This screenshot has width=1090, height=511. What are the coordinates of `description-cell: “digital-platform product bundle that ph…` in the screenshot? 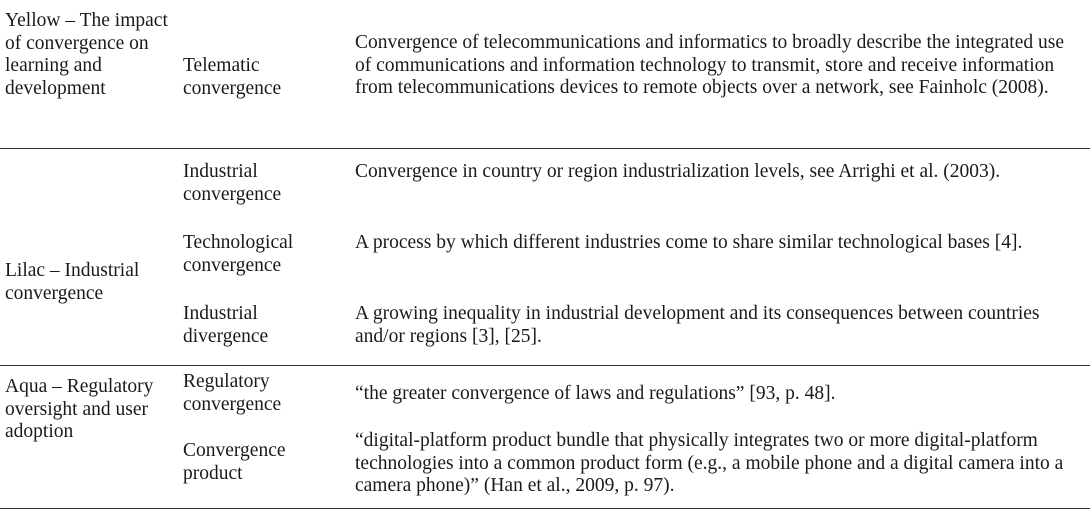 It's located at (709, 463).